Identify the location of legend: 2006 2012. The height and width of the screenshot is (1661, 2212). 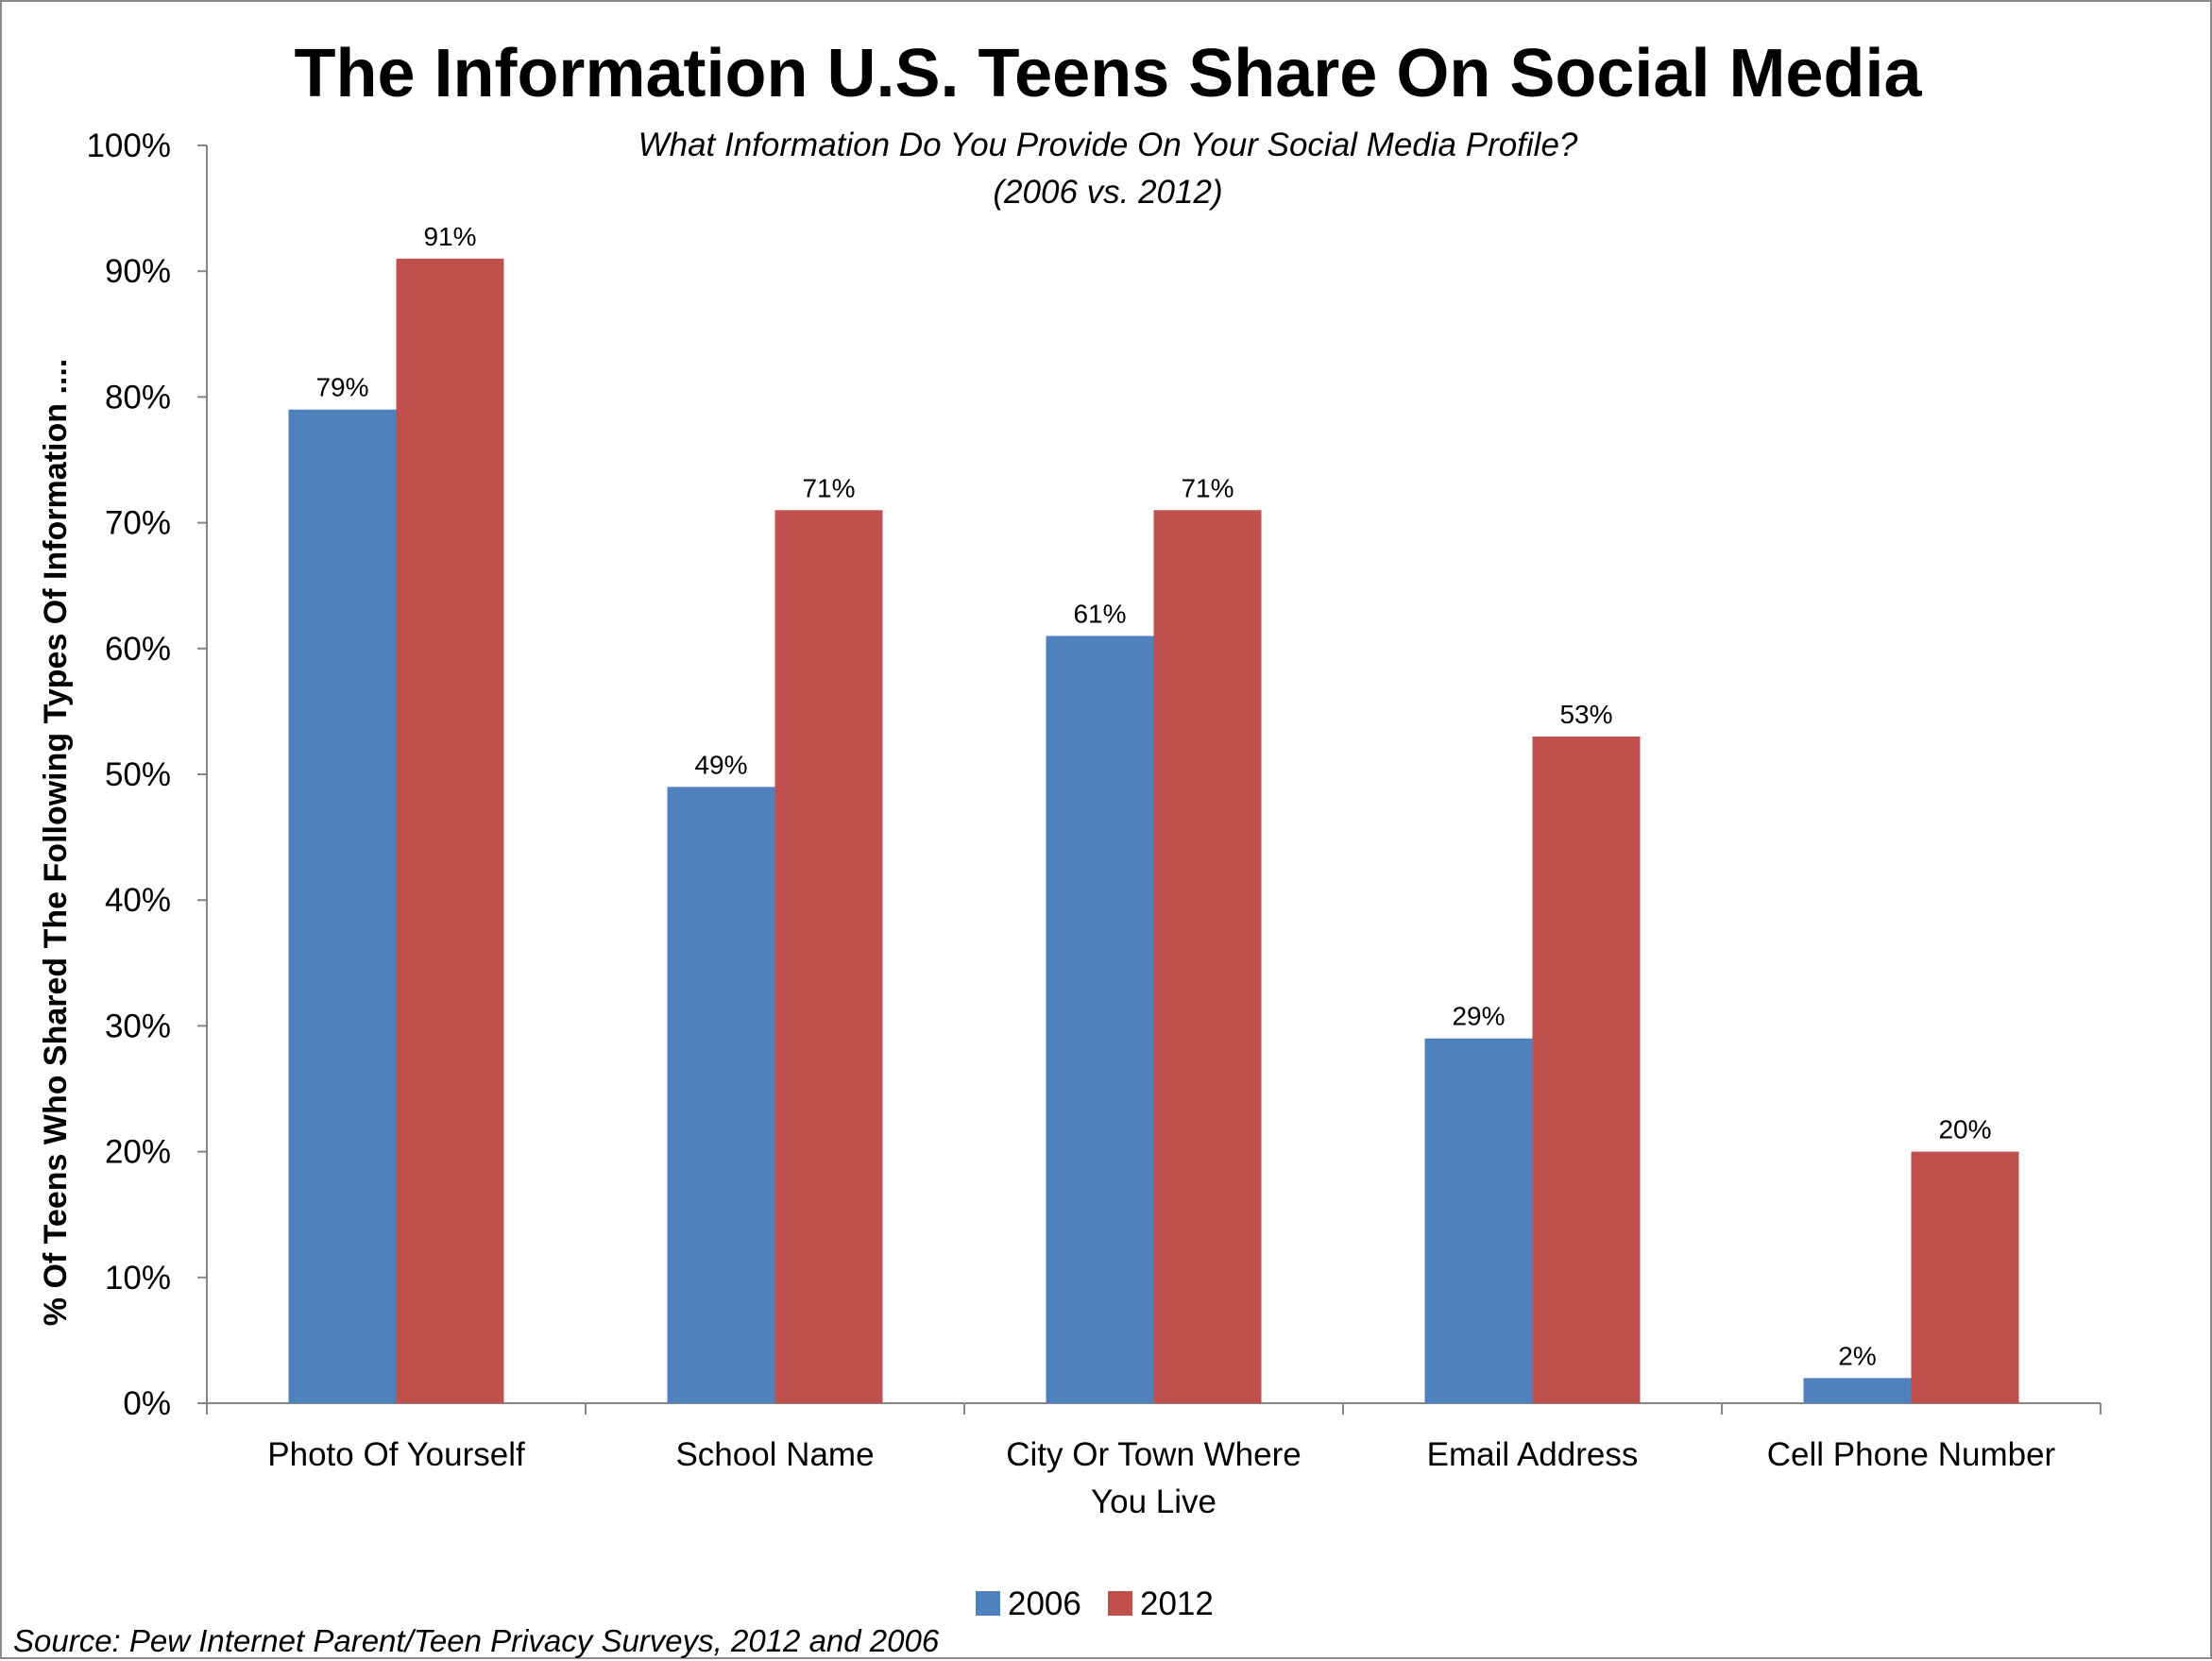
(1095, 1603).